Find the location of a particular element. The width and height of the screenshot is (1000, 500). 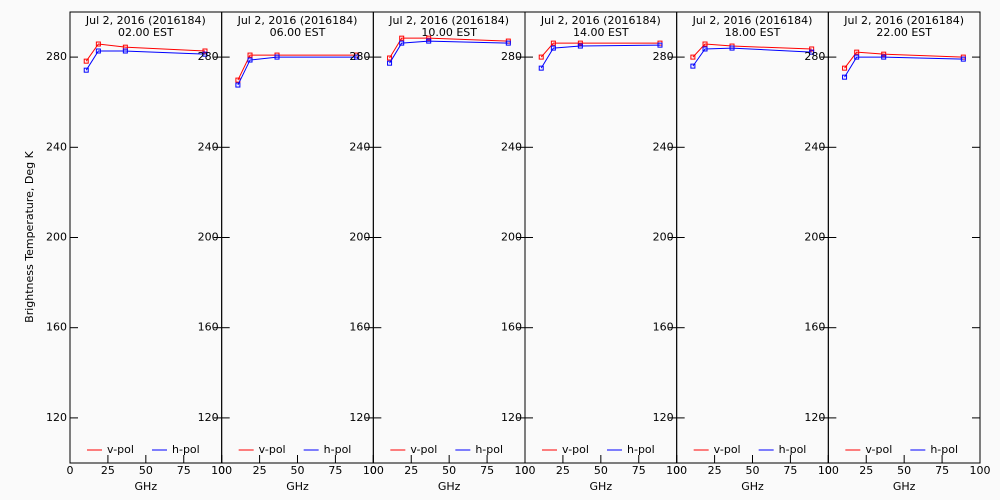

y-axis-label: Brightness Temperature, Deg K is located at coordinates (29, 236).